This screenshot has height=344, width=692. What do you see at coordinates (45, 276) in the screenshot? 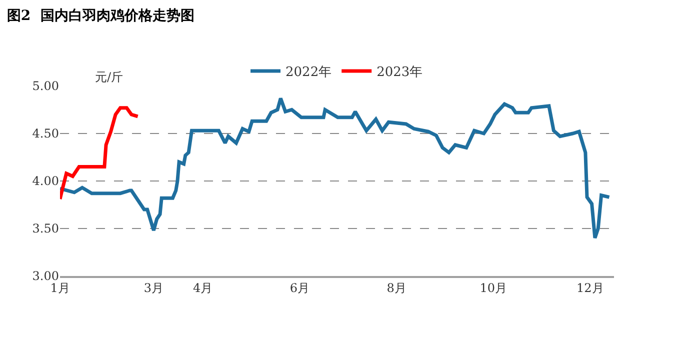
I see `y-tick-label: 3.00` at bounding box center [45, 276].